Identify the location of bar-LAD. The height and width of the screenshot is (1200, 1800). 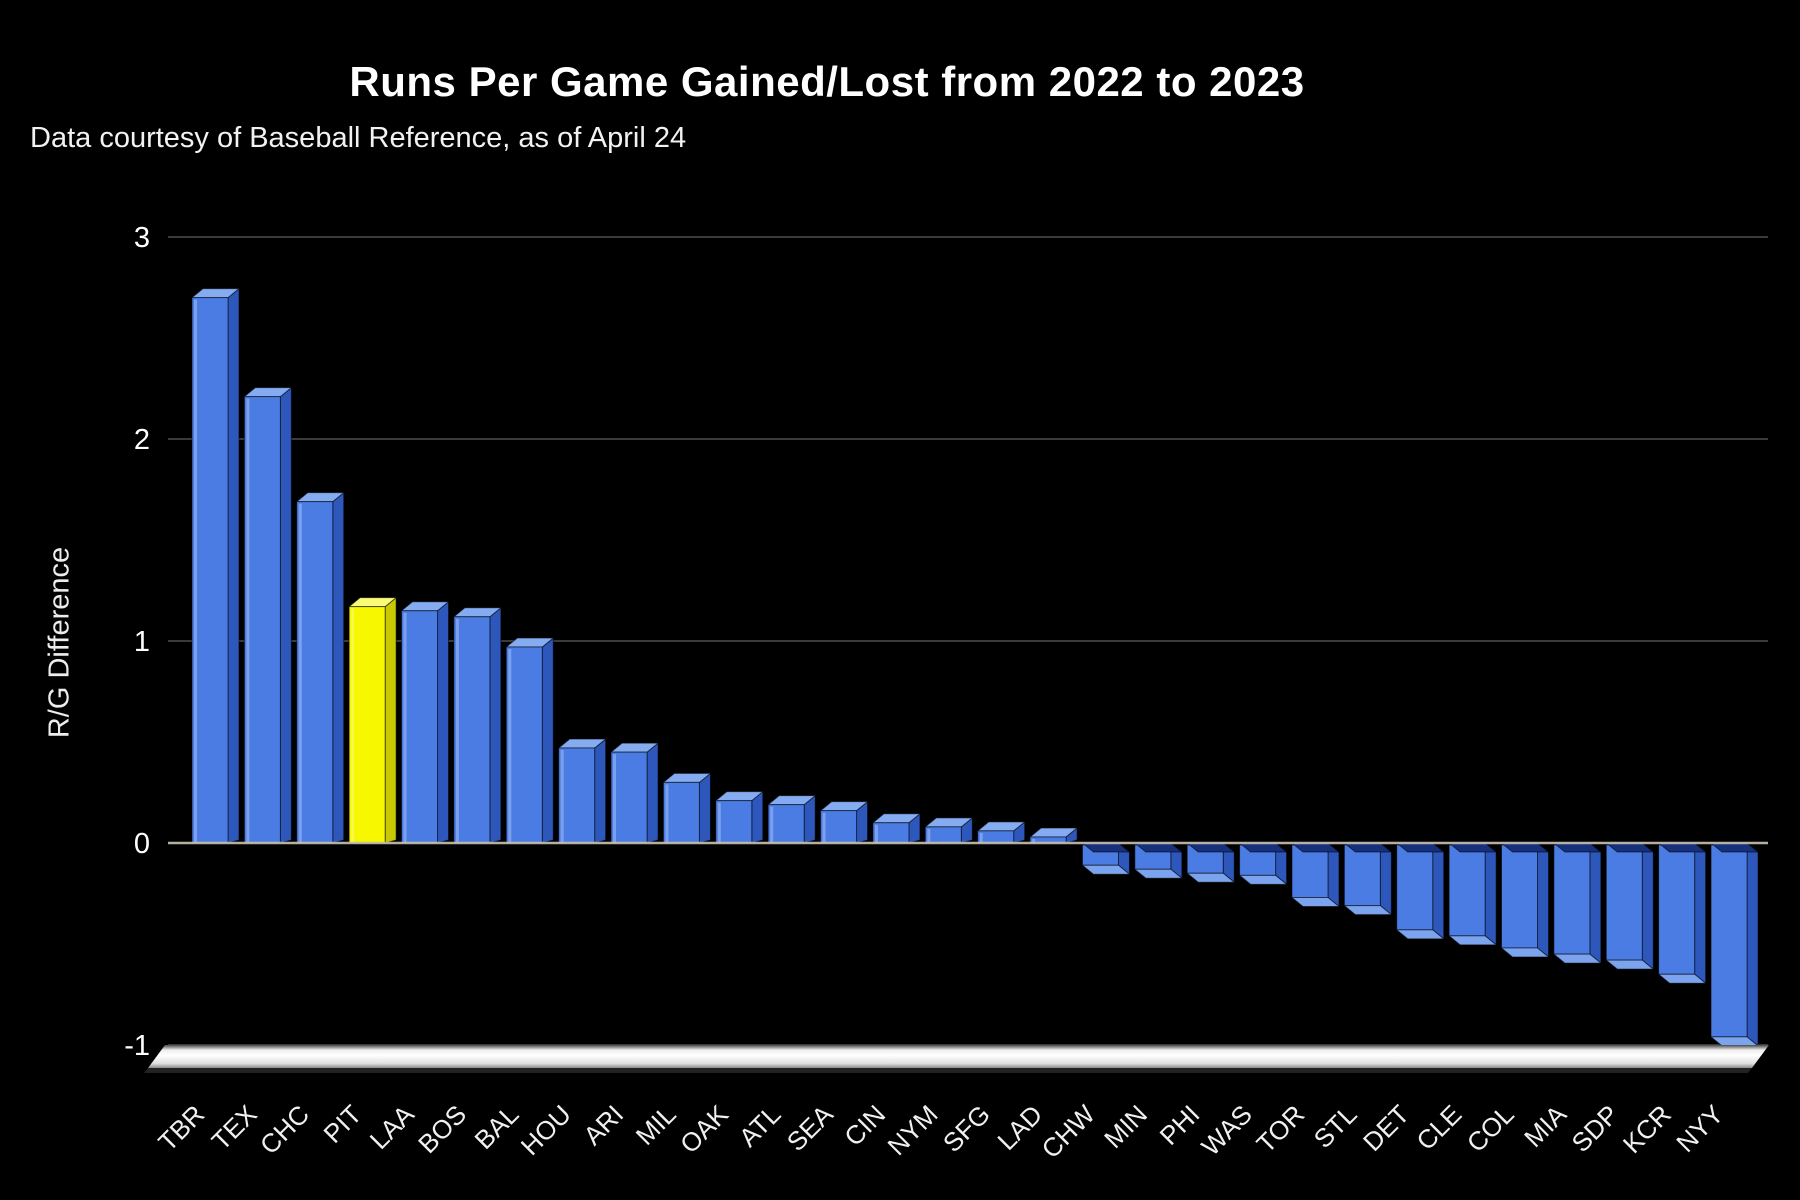
(1053, 835).